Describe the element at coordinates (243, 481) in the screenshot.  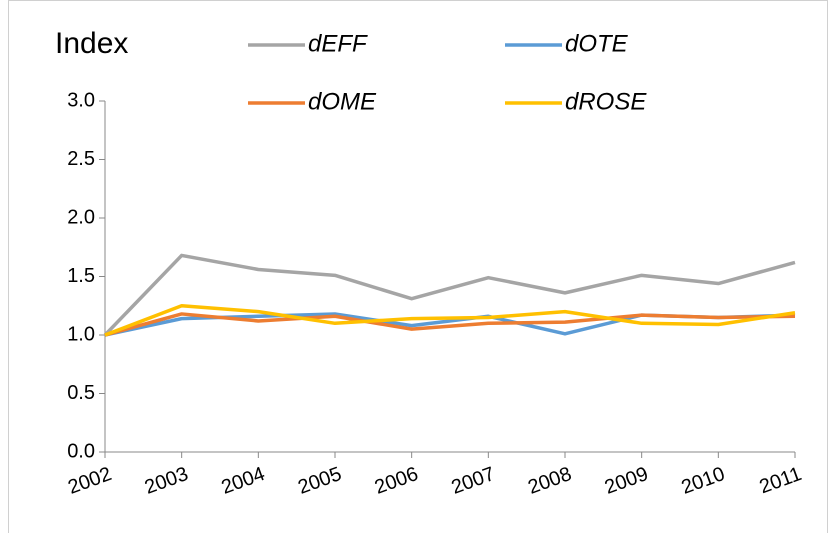
I see `x-tick-label: 2004` at that location.